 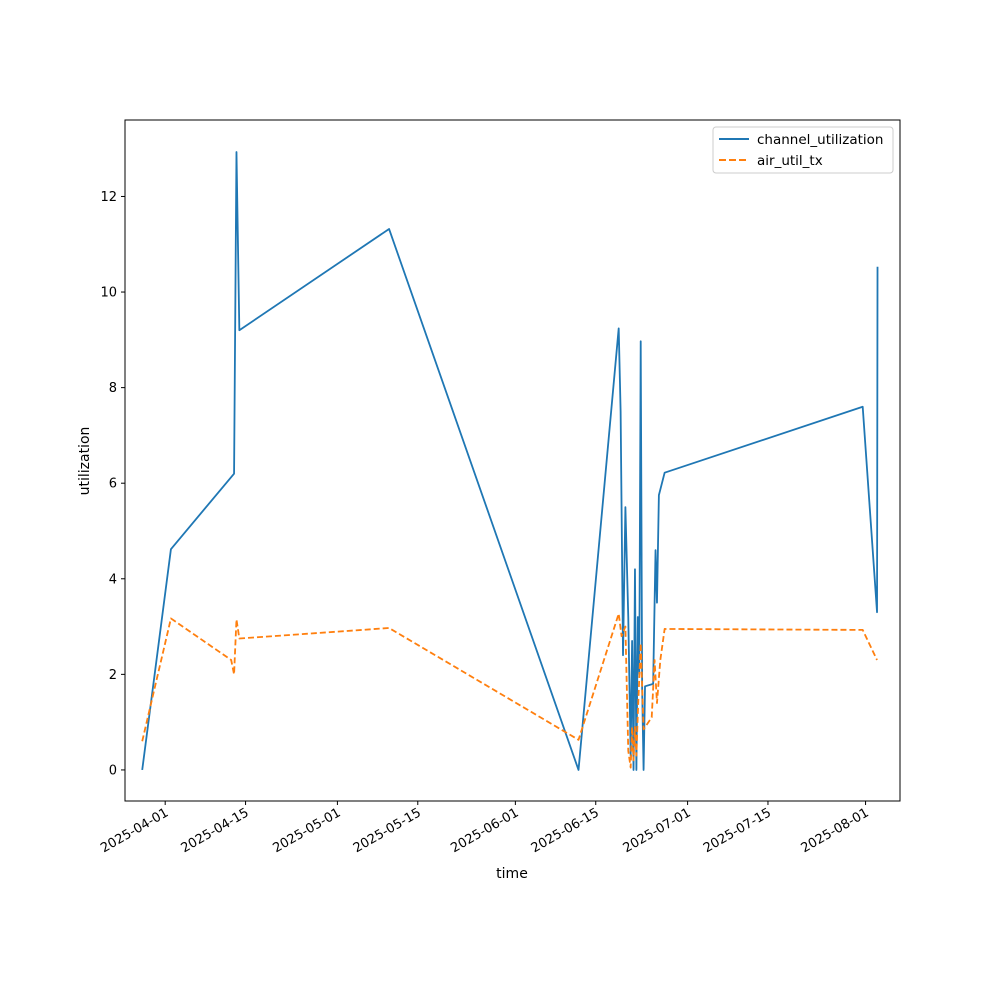 I want to click on legend-box, so click(x=803, y=150).